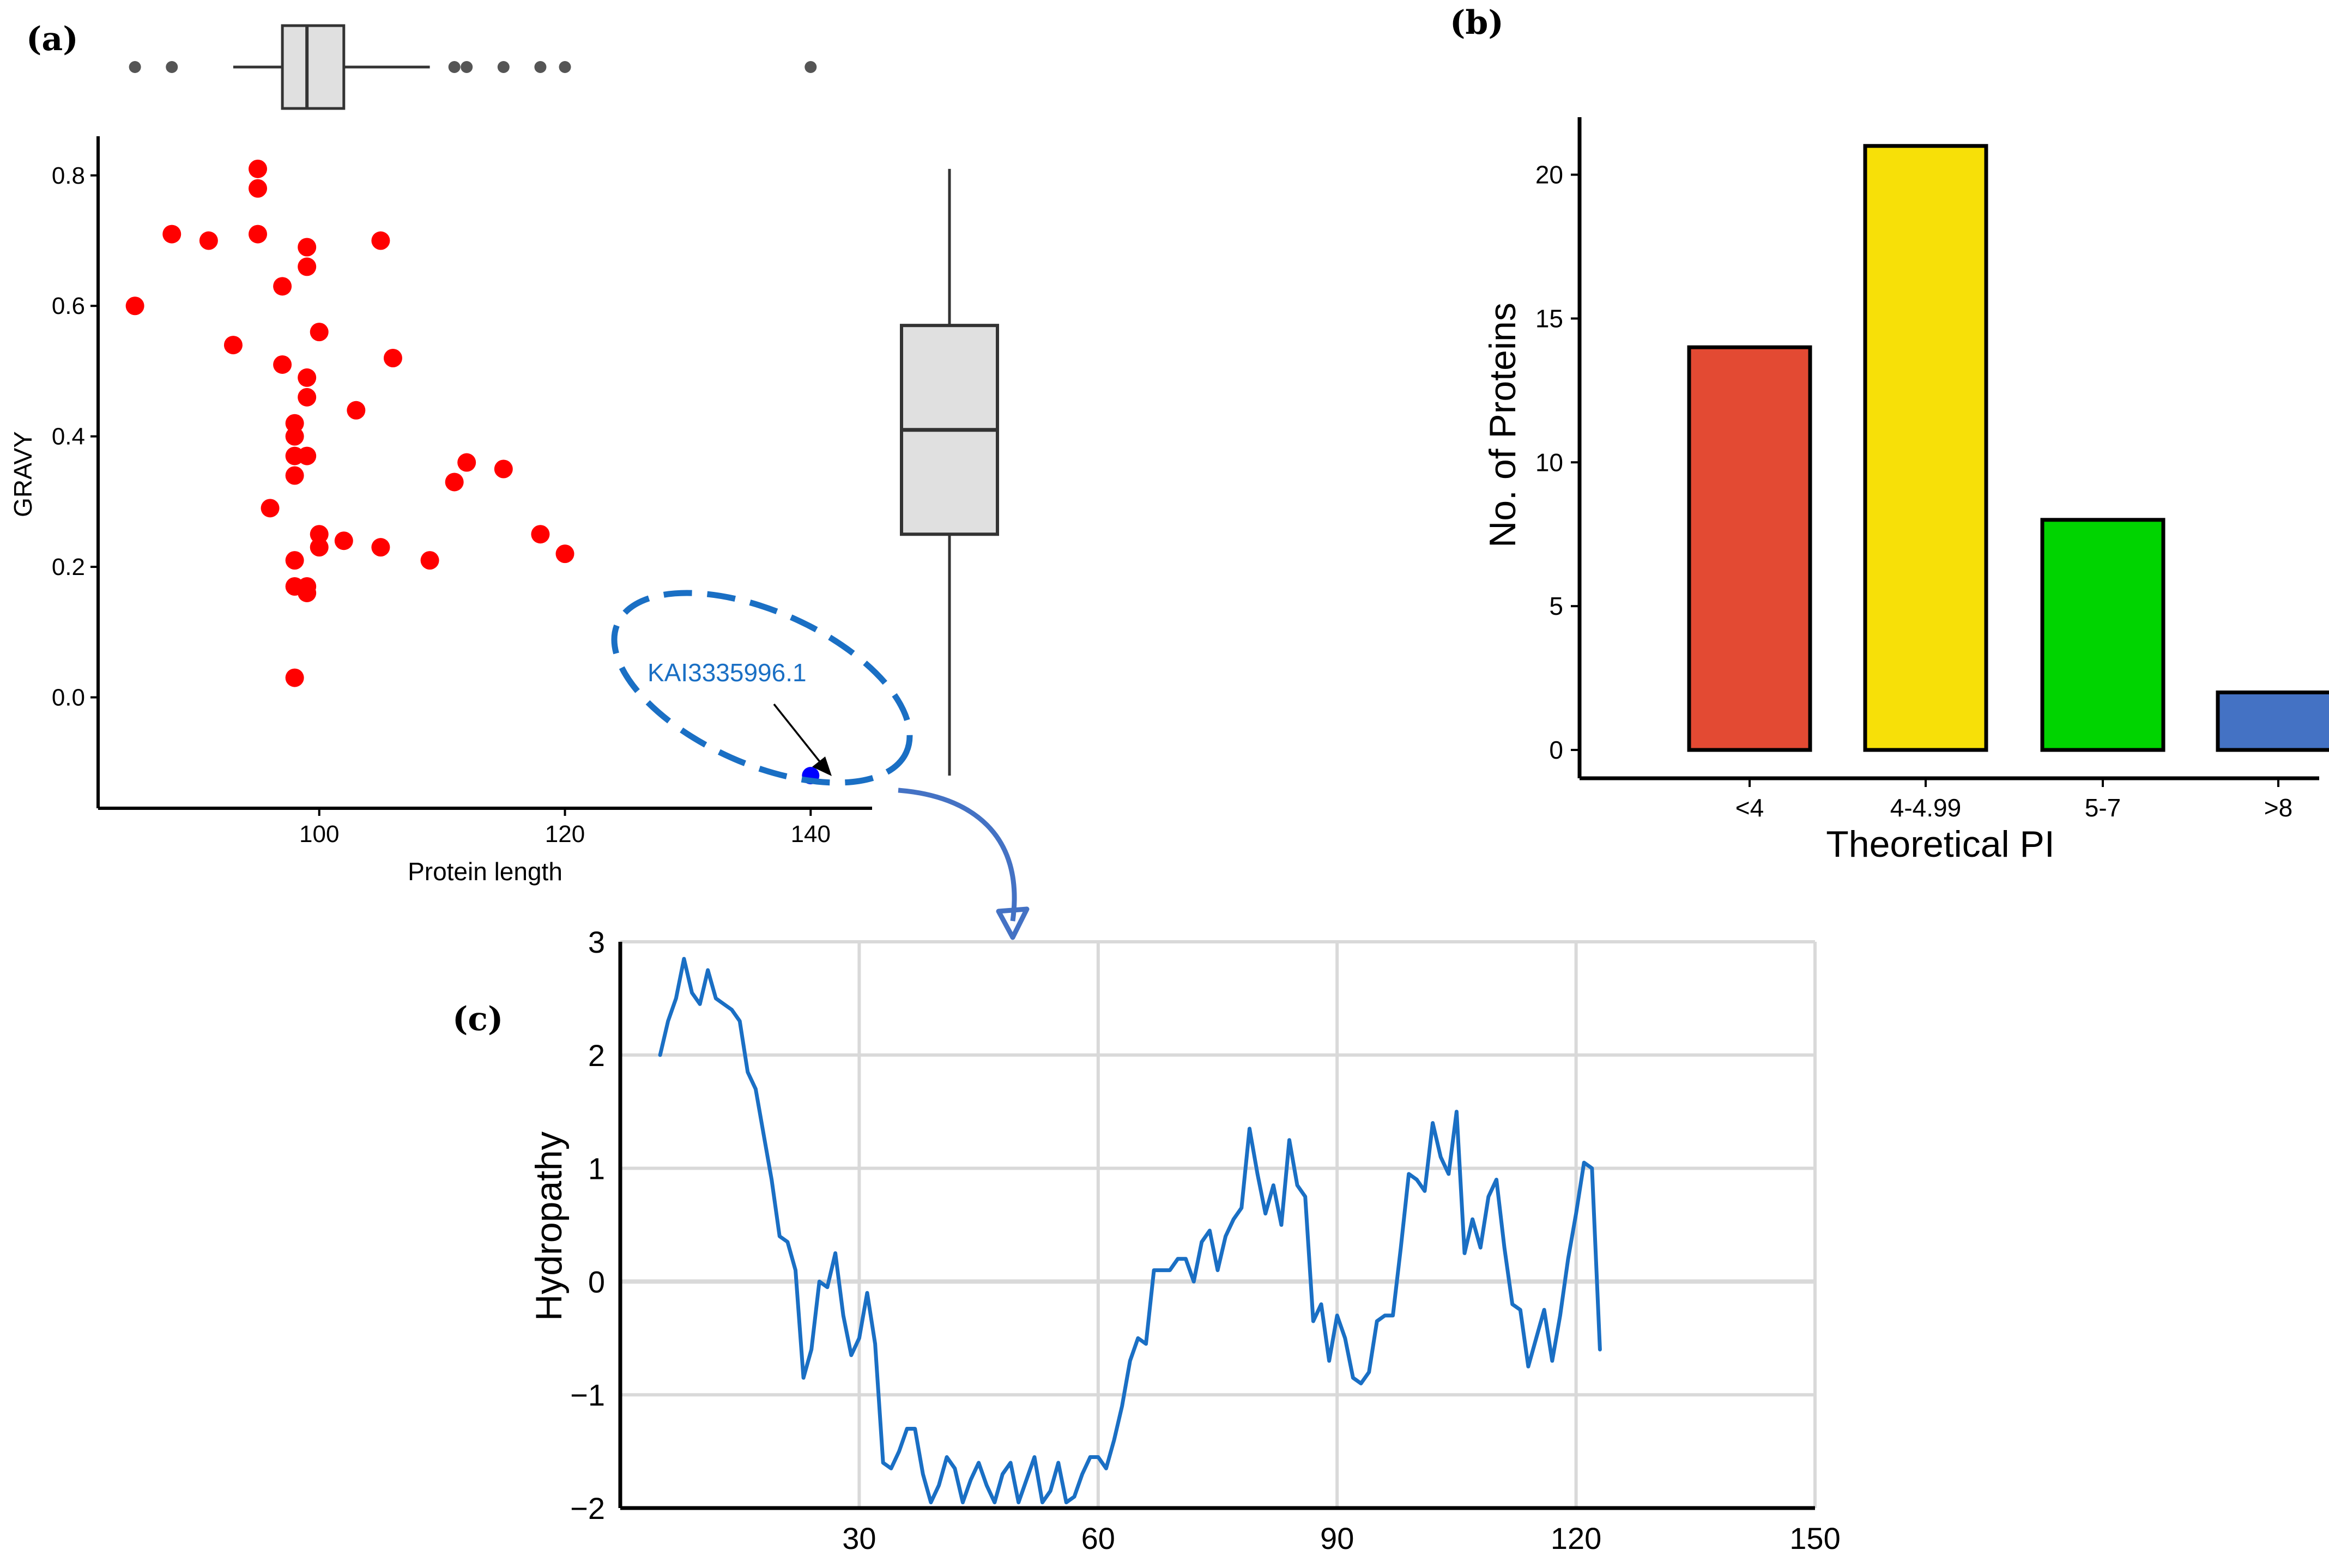 This screenshot has height=1568, width=2329. What do you see at coordinates (1549, 318) in the screenshot?
I see `y-tick-label: 15` at bounding box center [1549, 318].